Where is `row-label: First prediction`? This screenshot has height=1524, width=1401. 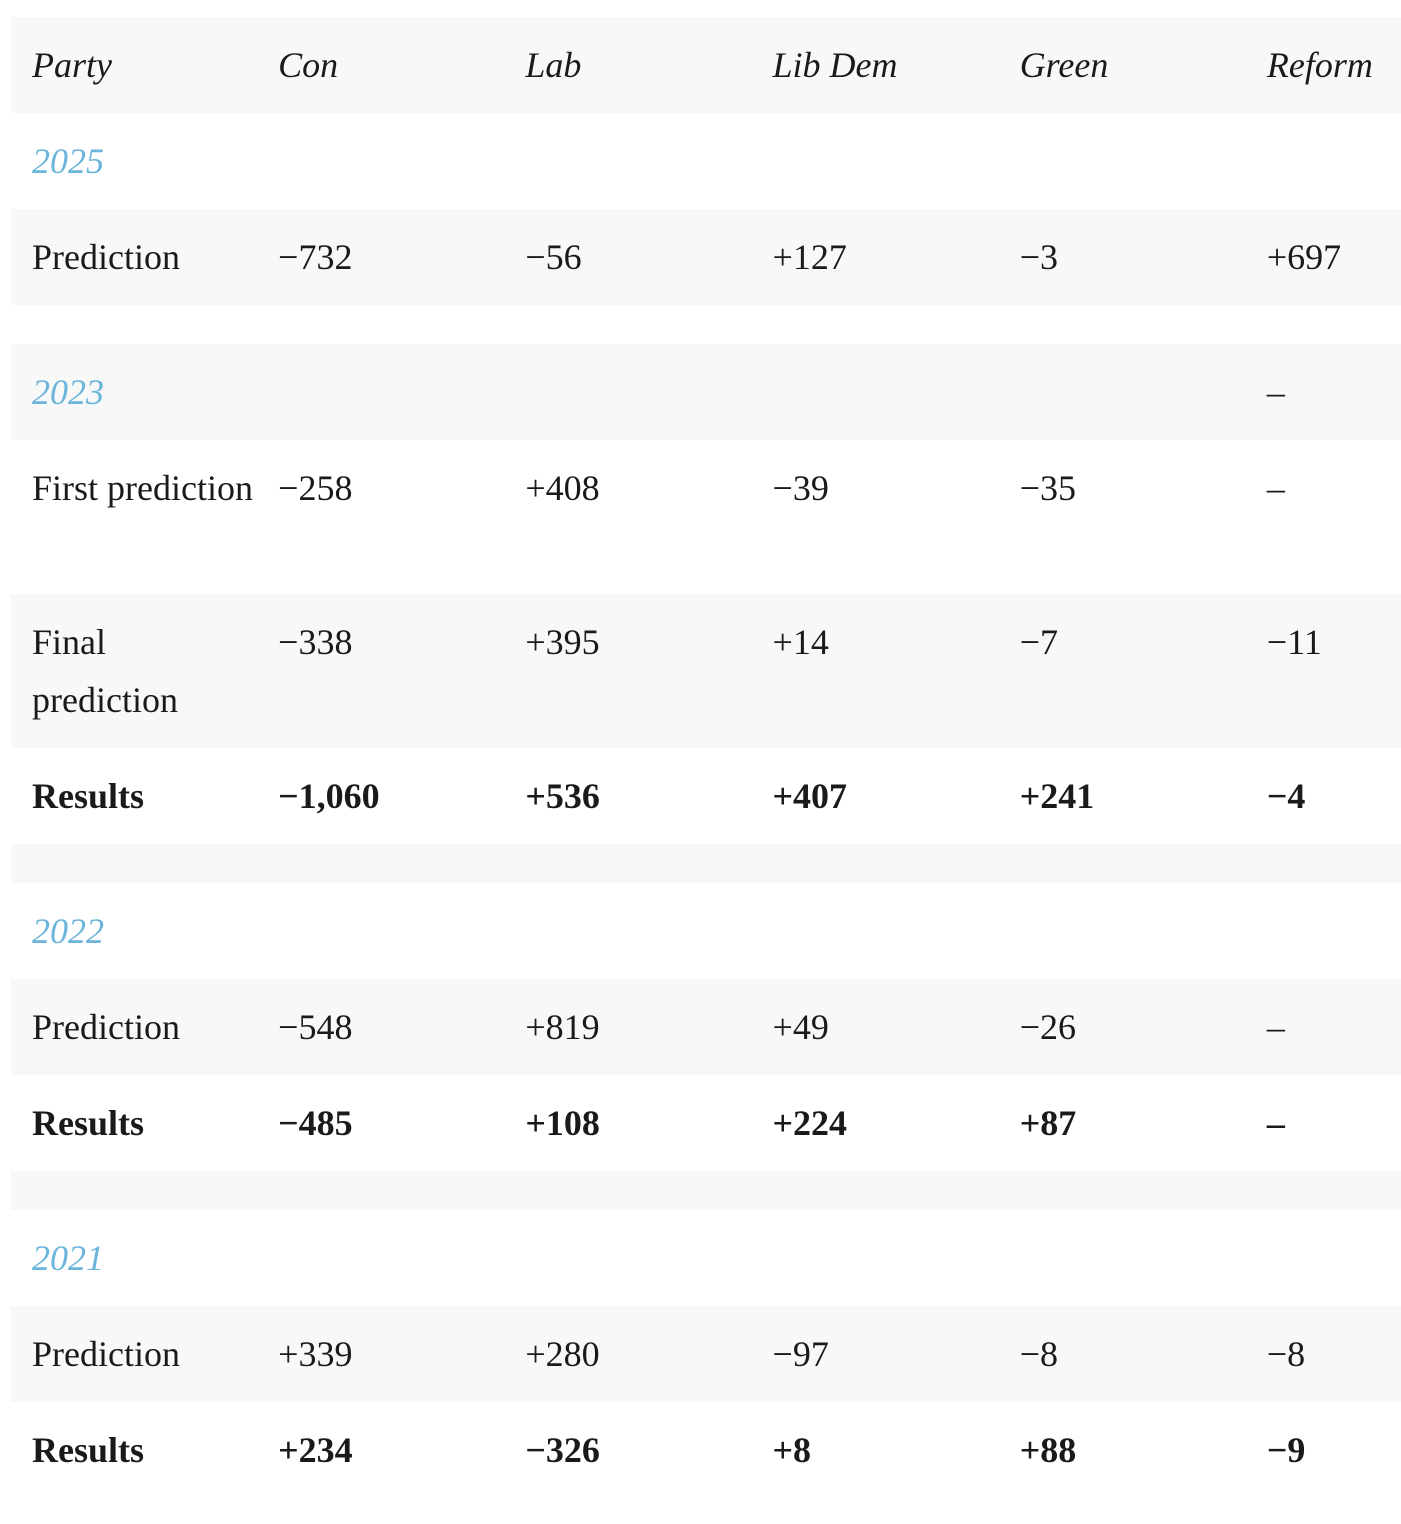 row-label: First prediction is located at coordinates (142, 488).